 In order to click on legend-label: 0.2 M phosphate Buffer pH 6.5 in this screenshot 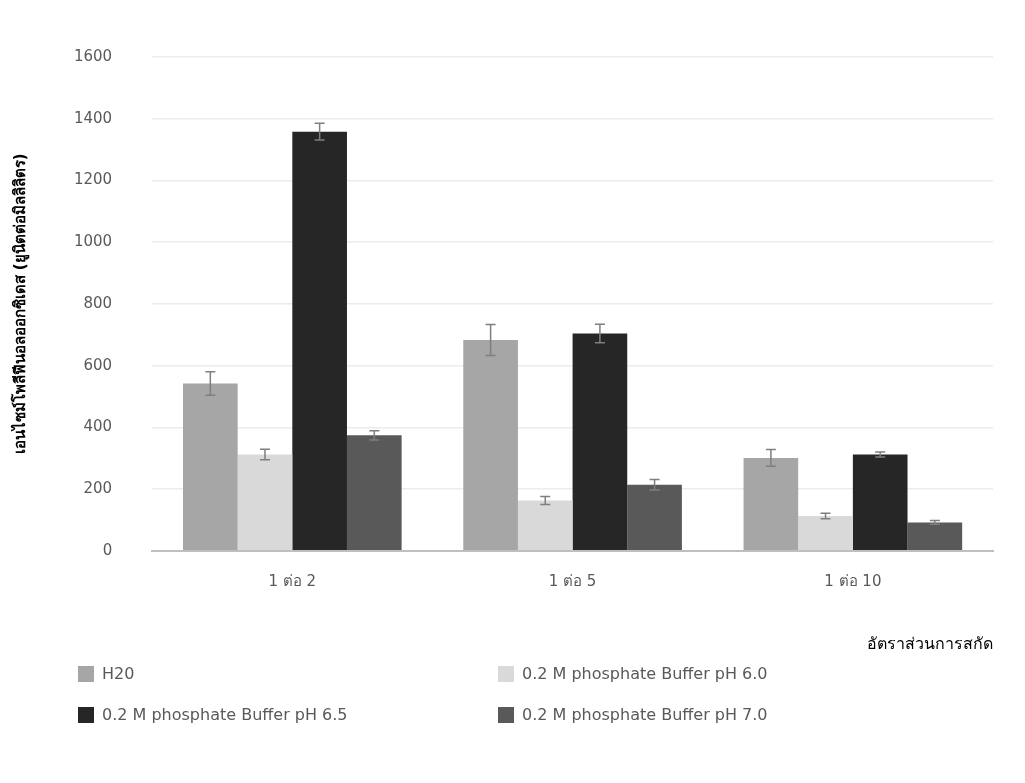, I will do `click(225, 714)`.